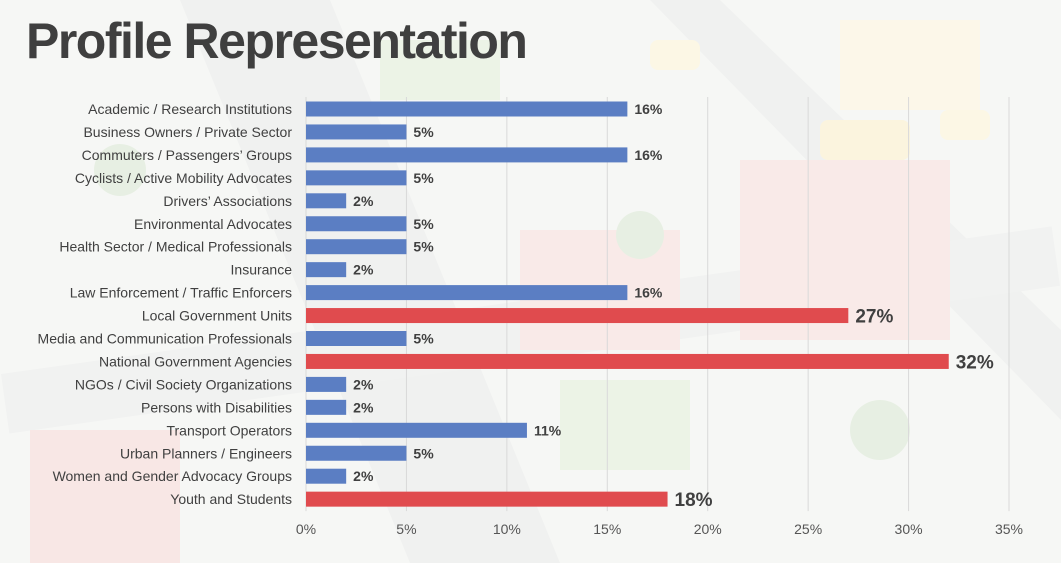  What do you see at coordinates (1009, 529) in the screenshot?
I see `x-tick-label: 35%` at bounding box center [1009, 529].